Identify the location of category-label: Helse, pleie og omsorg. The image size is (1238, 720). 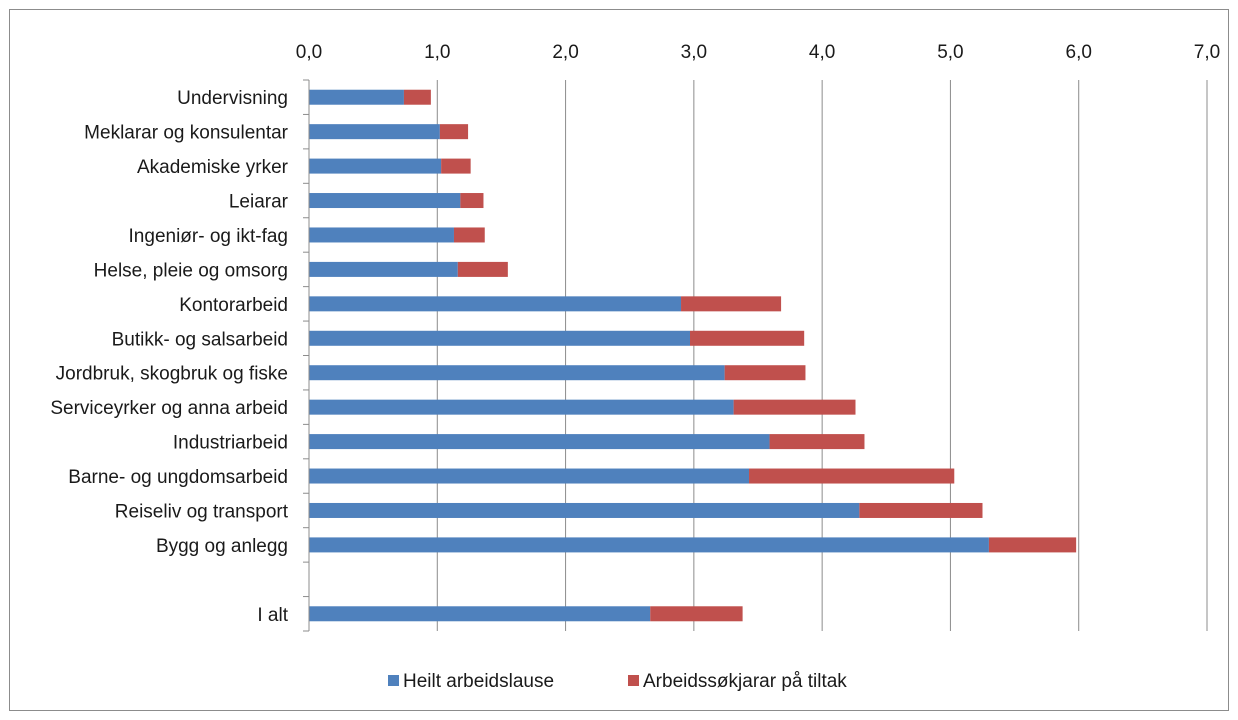
(191, 270).